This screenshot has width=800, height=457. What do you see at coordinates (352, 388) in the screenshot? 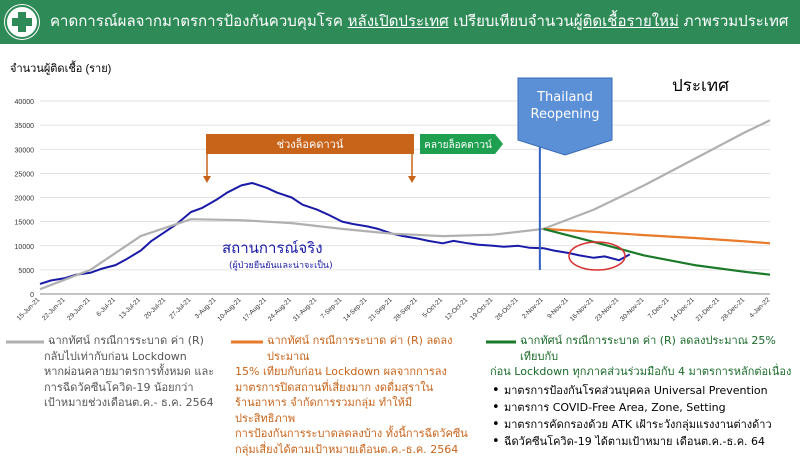
I see `legend-orange-line3: มาตรการปิดสถานที่เสี่ยงมาก งดดื่มสุราใน` at bounding box center [352, 388].